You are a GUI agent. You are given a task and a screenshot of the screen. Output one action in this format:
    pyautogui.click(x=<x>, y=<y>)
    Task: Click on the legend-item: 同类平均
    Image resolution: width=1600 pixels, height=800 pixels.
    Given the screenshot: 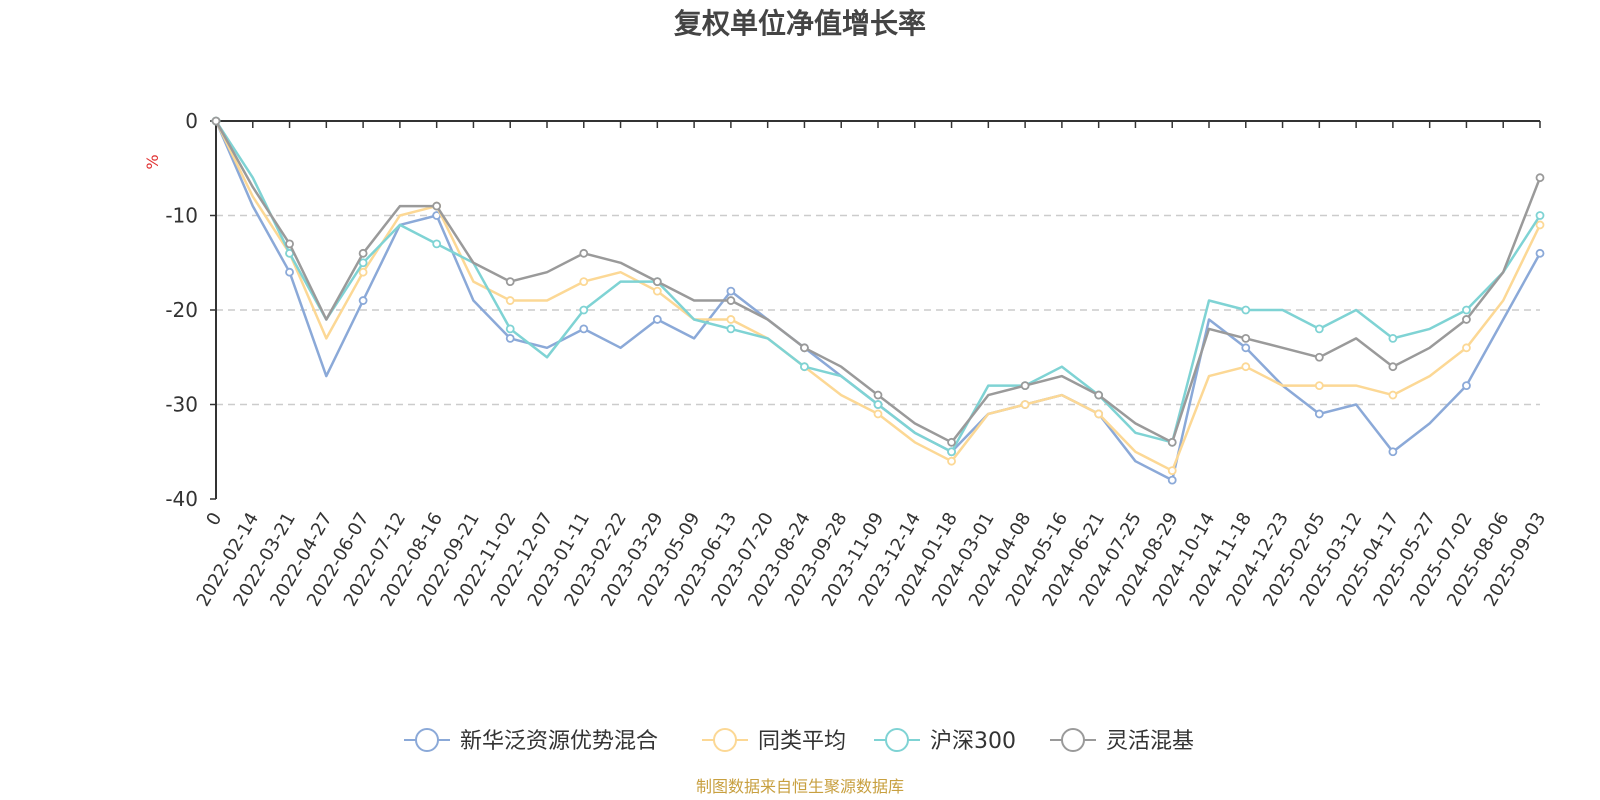 What is the action you would take?
    pyautogui.click(x=774, y=741)
    